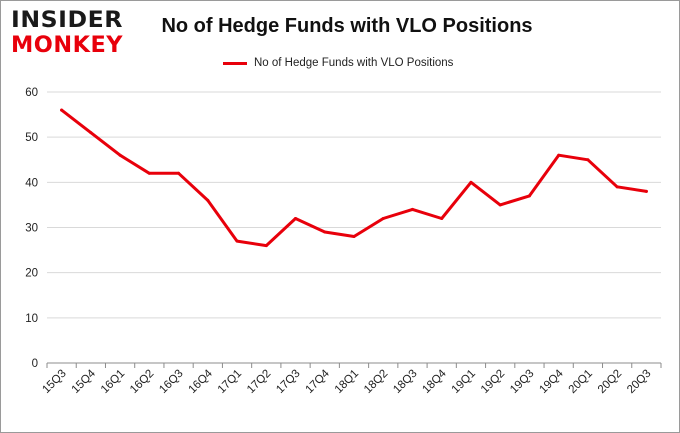 This screenshot has width=680, height=433. I want to click on y-tick-label: 0, so click(35, 364).